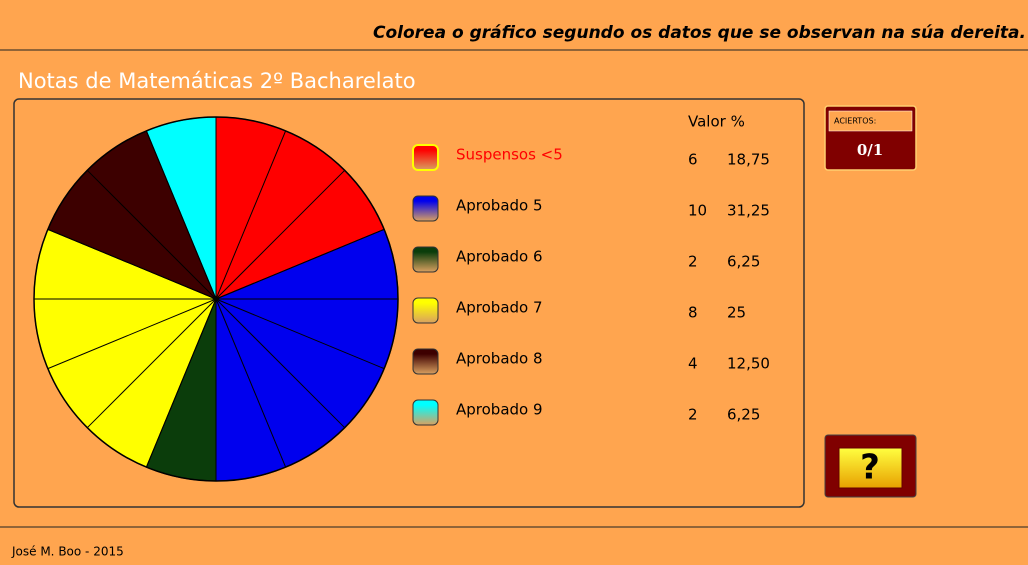 The image size is (1028, 565). Describe the element at coordinates (748, 160) in the screenshot. I see `percent: 18,75` at that location.